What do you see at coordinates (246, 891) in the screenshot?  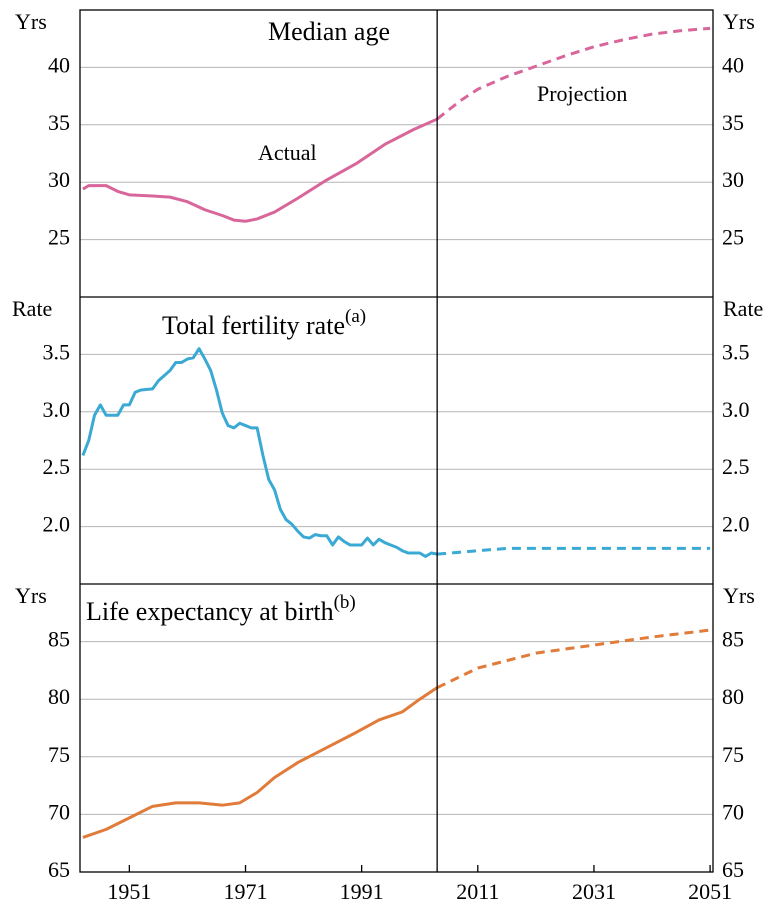 I see `x-tick-label: 1971` at bounding box center [246, 891].